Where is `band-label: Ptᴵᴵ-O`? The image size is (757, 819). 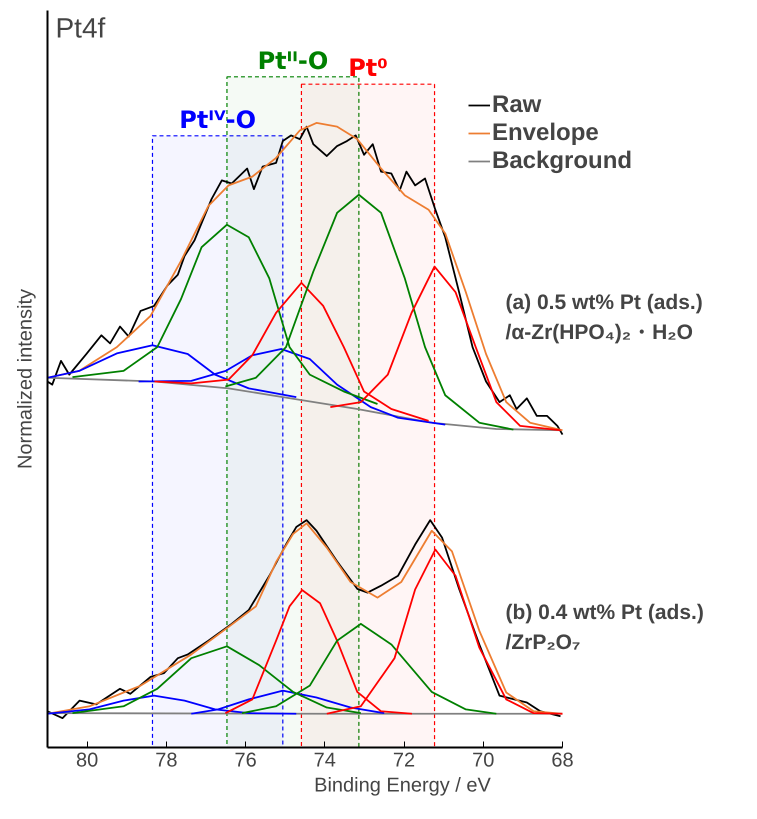 band-label: Ptᴵᴵ-O is located at coordinates (293, 60).